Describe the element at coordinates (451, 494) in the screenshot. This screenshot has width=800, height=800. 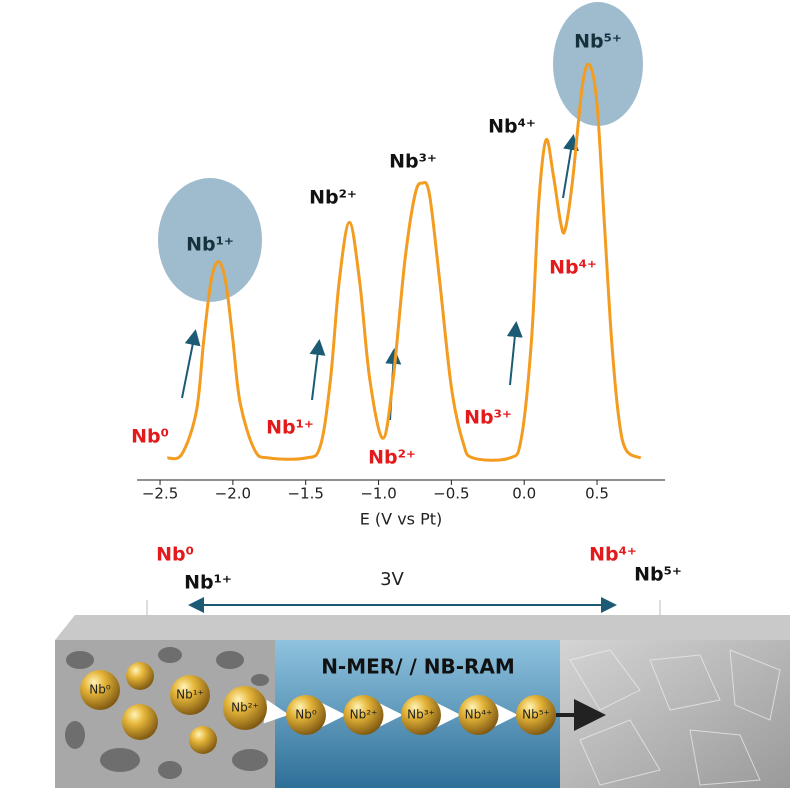
I see `x-tick-label: −0.5` at that location.